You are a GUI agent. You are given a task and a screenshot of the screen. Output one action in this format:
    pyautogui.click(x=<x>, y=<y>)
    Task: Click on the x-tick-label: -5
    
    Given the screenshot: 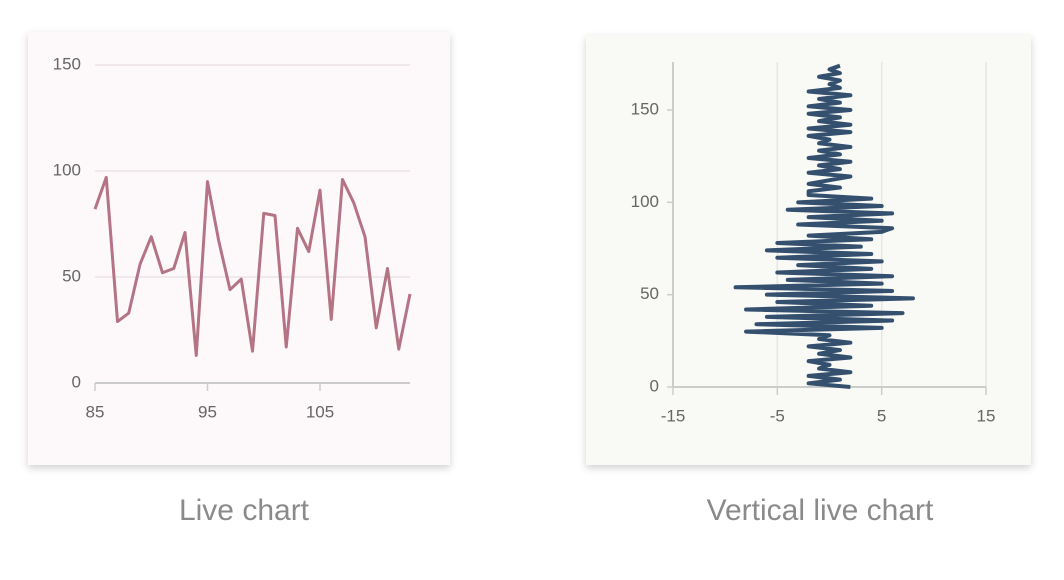 What is the action you would take?
    pyautogui.click(x=777, y=415)
    